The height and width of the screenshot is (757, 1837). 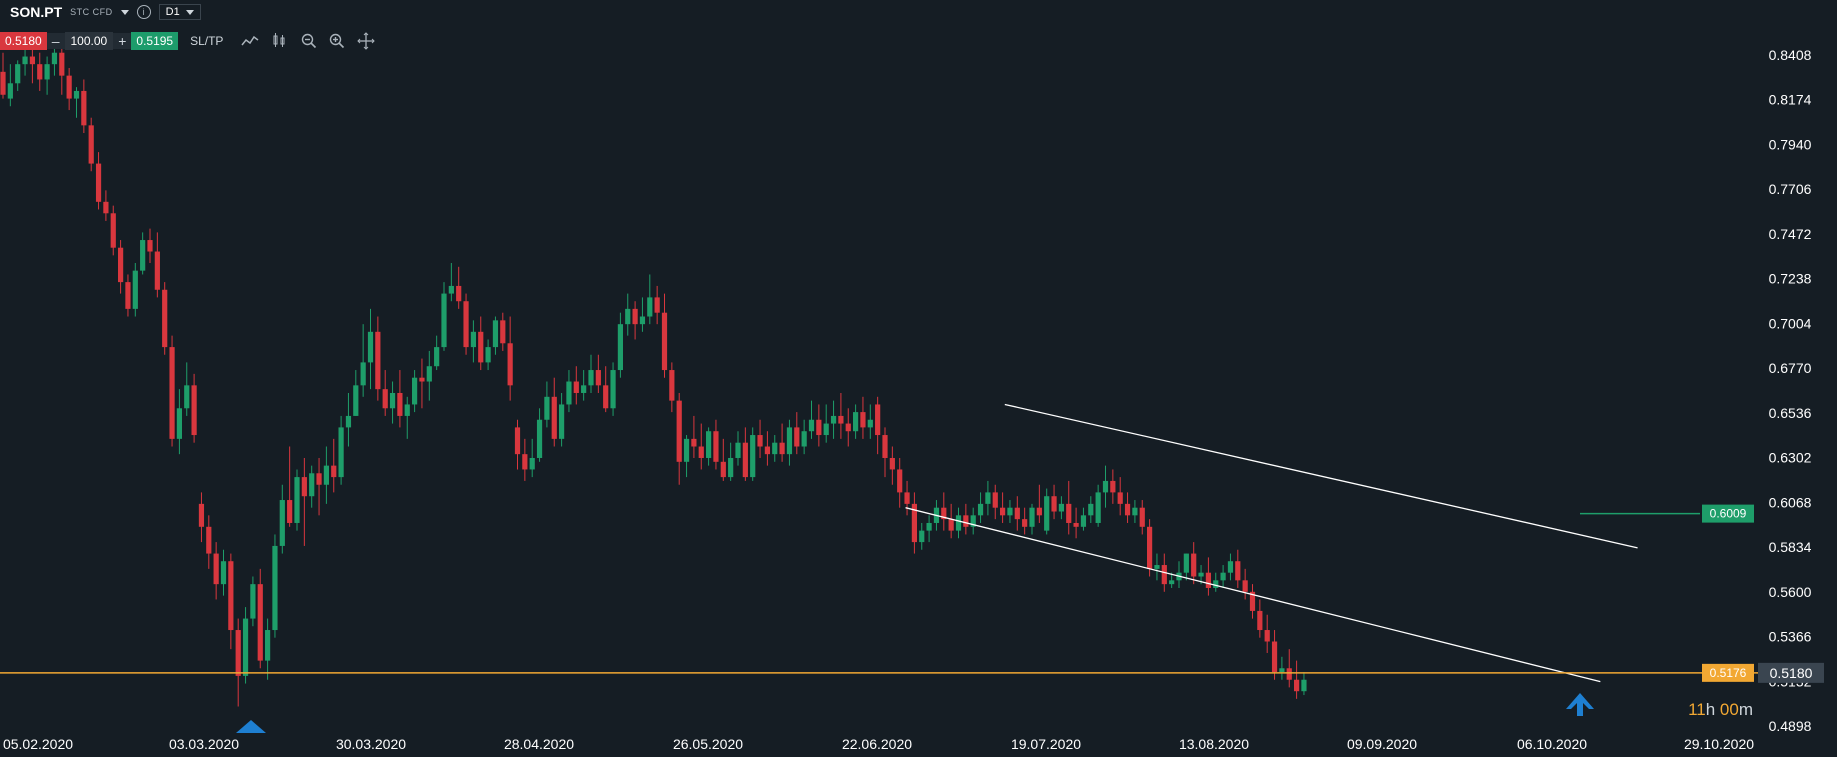 I want to click on sltp-button: SL/TP, so click(x=207, y=41).